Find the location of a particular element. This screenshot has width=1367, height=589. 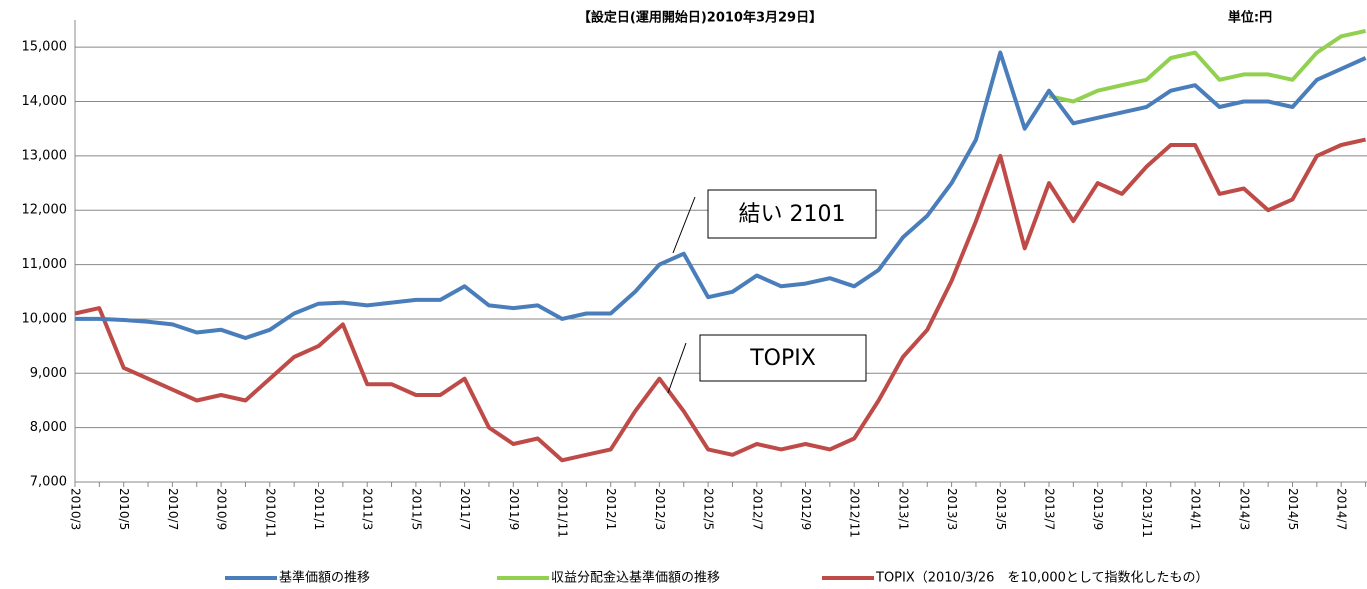

y-tick-label: 10,000 is located at coordinates (45, 318).